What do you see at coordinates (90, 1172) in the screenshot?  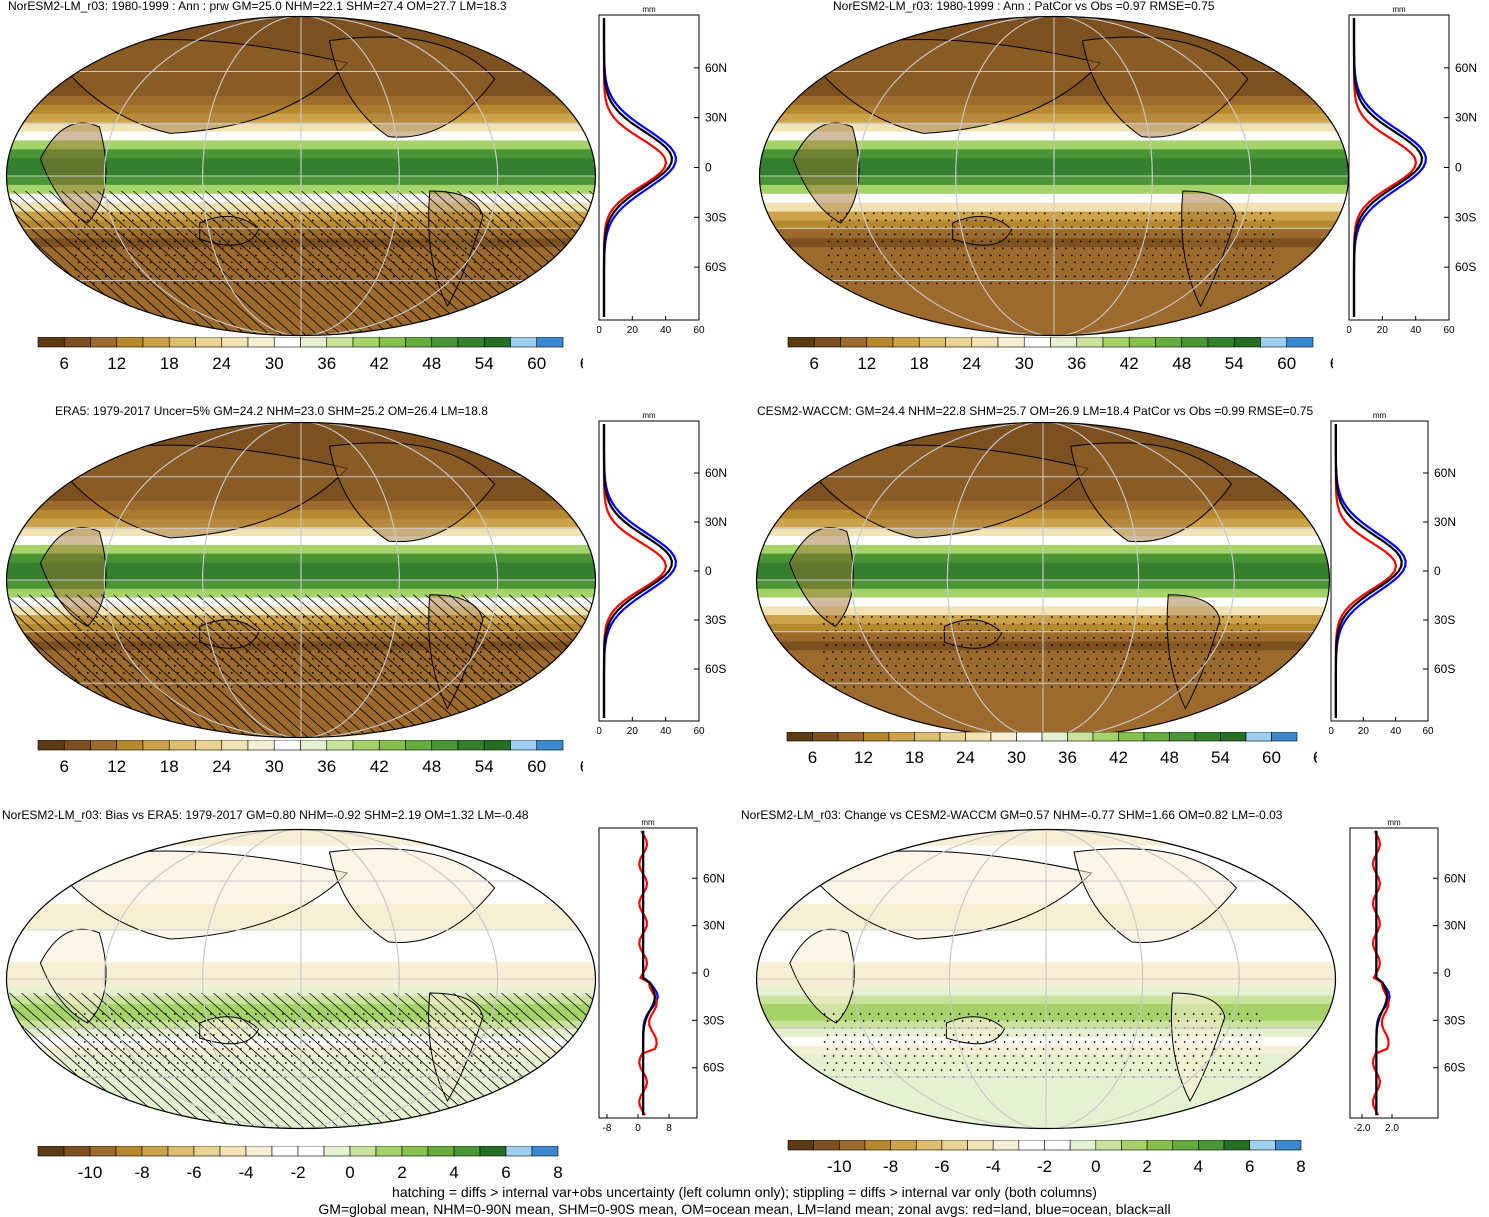 I see `colorbar-tick-label: -10` at bounding box center [90, 1172].